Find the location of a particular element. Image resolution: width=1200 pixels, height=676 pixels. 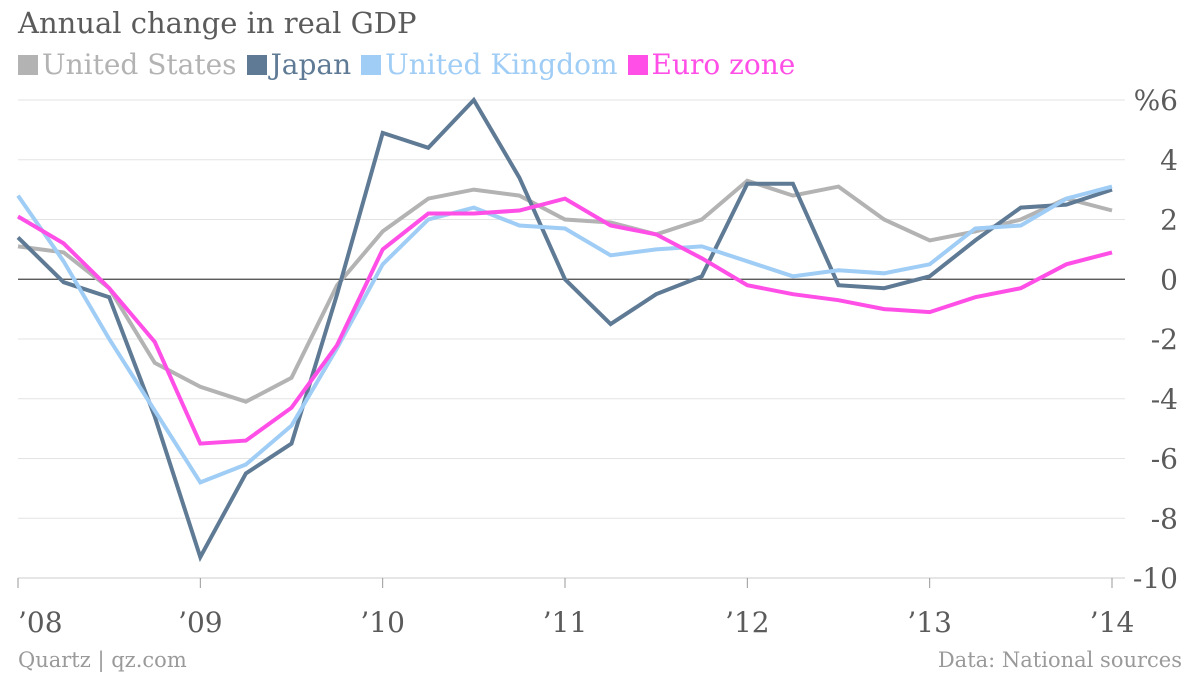

y-tick-label: 2 is located at coordinates (1169, 220).